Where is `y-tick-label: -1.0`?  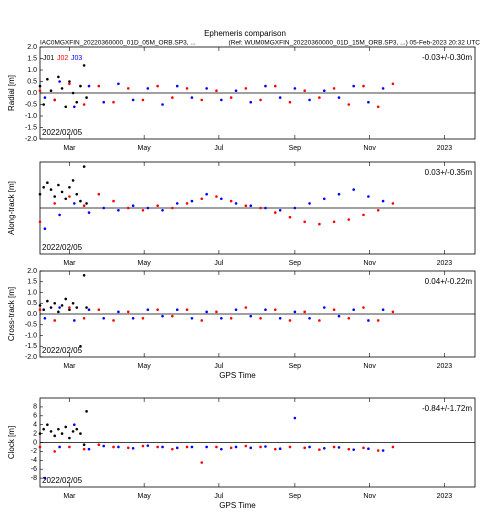 y-tick-label: -1.0 is located at coordinates (31, 335).